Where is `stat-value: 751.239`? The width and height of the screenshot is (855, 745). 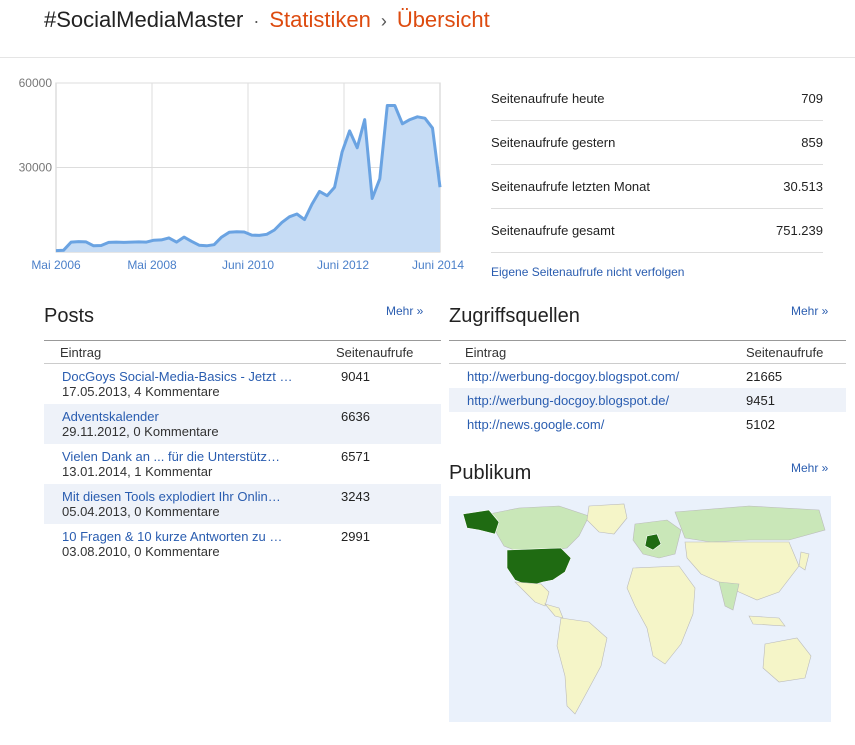 stat-value: 751.239 is located at coordinates (799, 230).